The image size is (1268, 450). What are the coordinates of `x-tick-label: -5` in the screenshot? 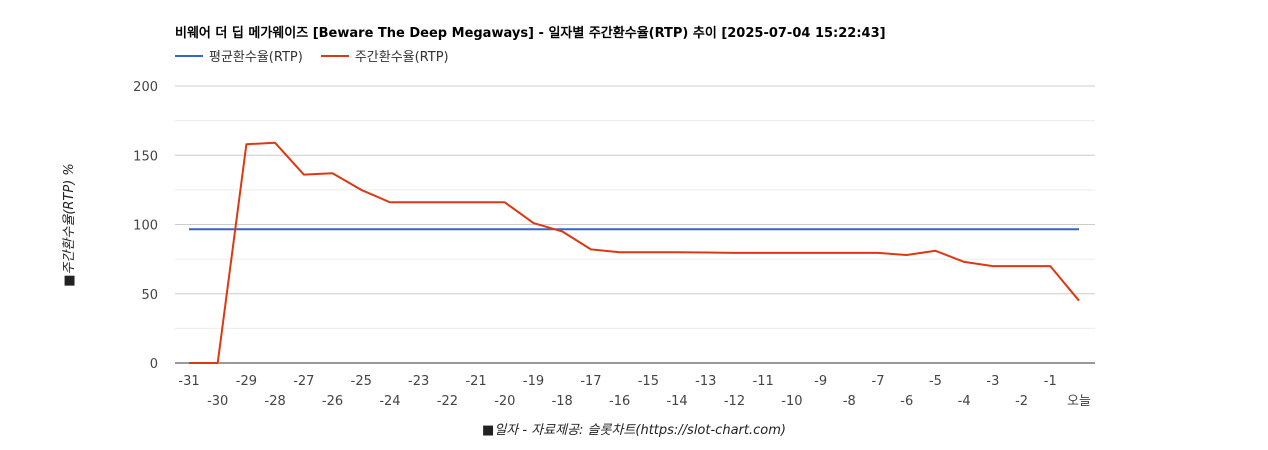 It's located at (935, 381).